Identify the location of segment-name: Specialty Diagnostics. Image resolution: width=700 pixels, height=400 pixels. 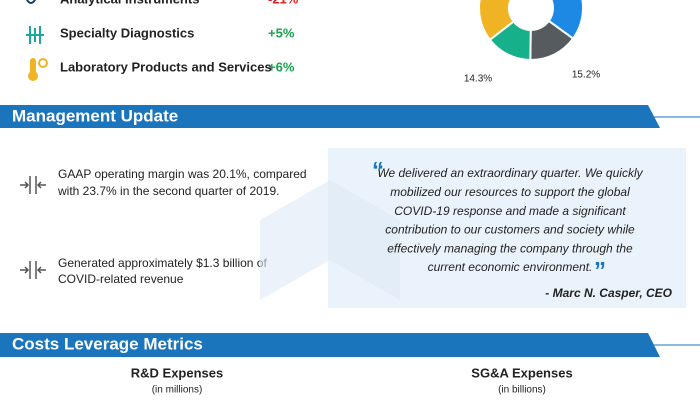
(127, 32).